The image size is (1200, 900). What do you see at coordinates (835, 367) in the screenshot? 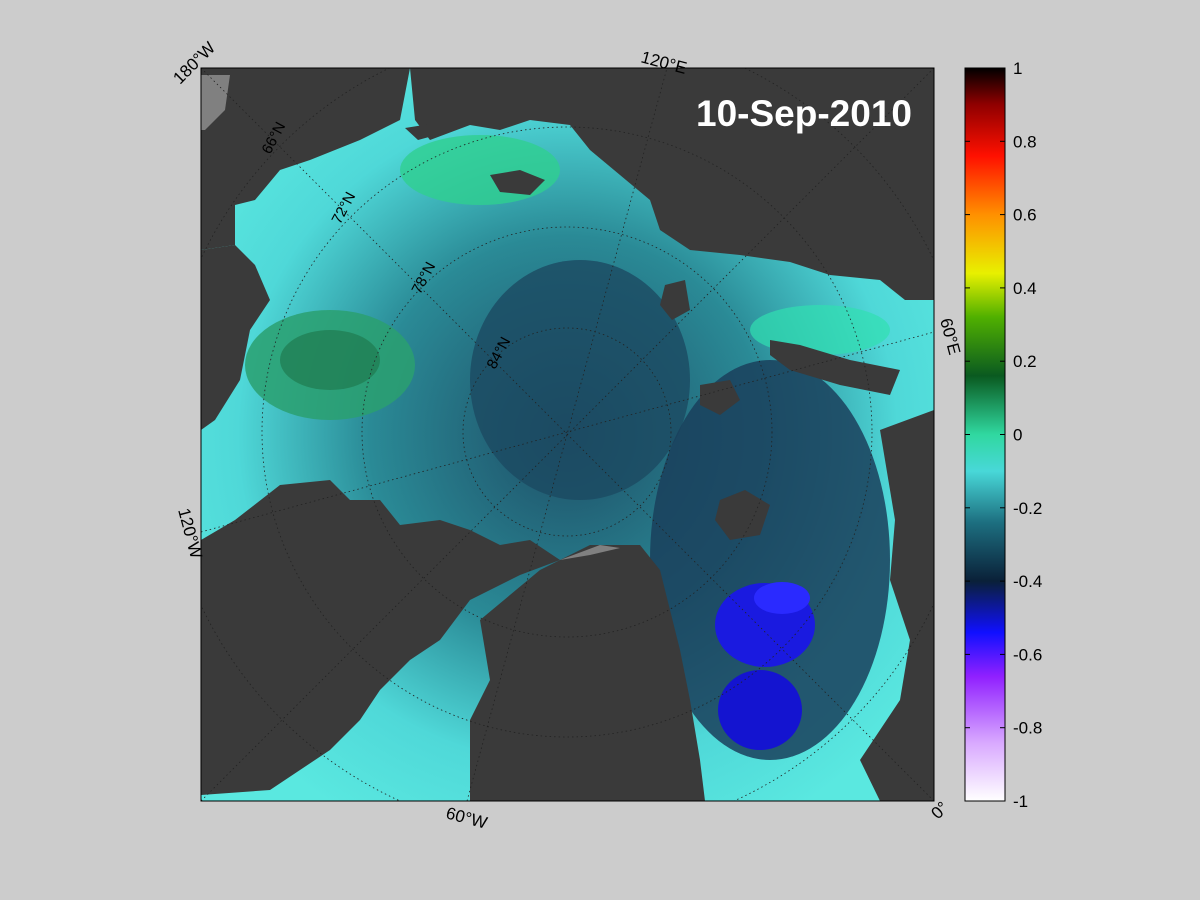
I see `land-novaya-zemlya` at bounding box center [835, 367].